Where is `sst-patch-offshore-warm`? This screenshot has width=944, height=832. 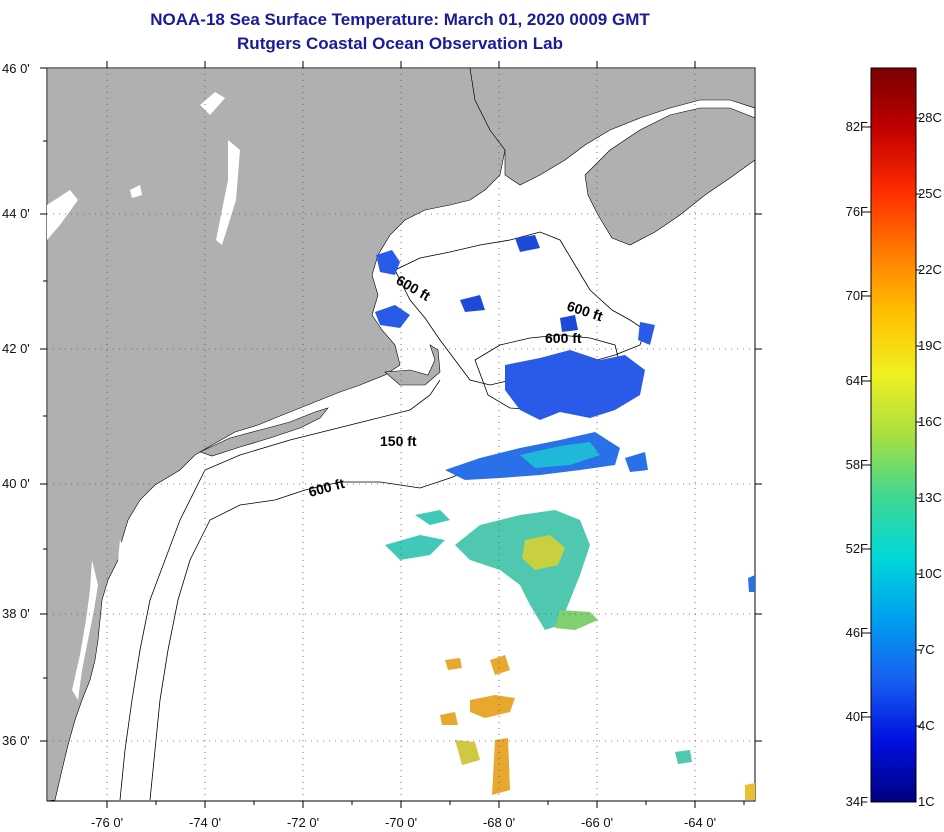 sst-patch-offshore-warm is located at coordinates (543, 552).